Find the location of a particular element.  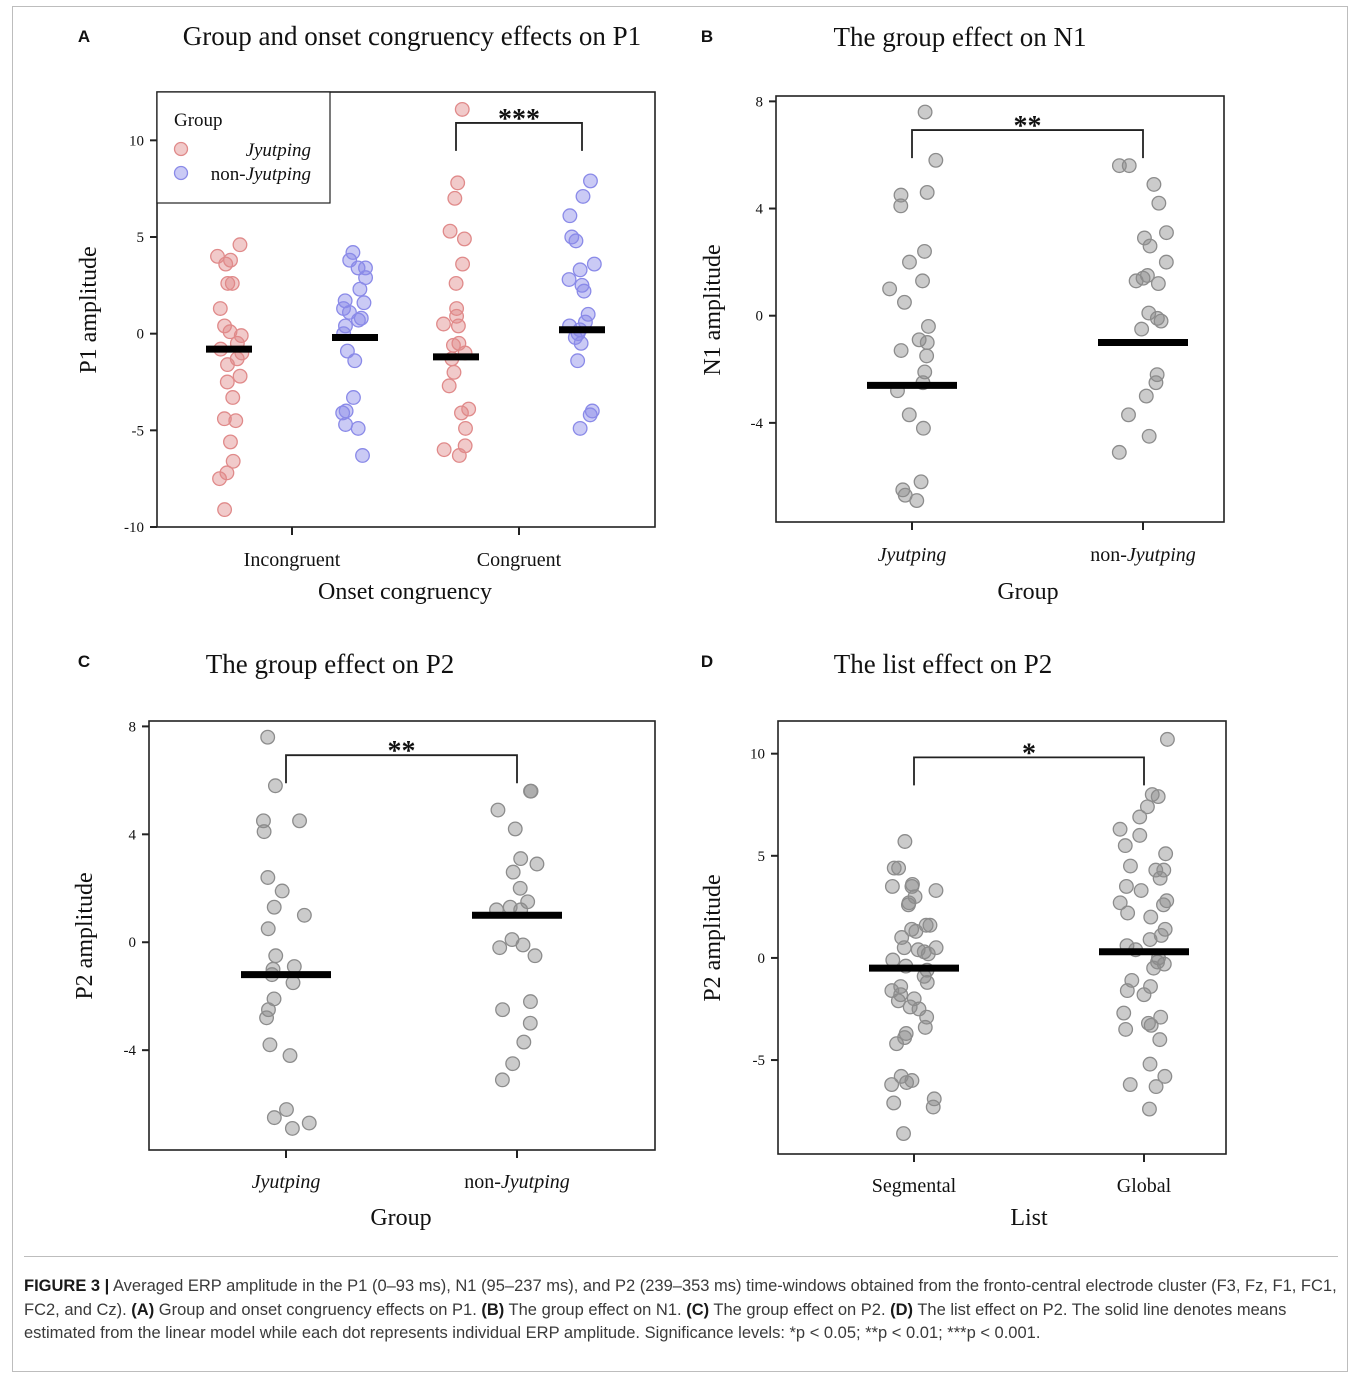

legend-entry: non-Jyutping is located at coordinates (261, 174).